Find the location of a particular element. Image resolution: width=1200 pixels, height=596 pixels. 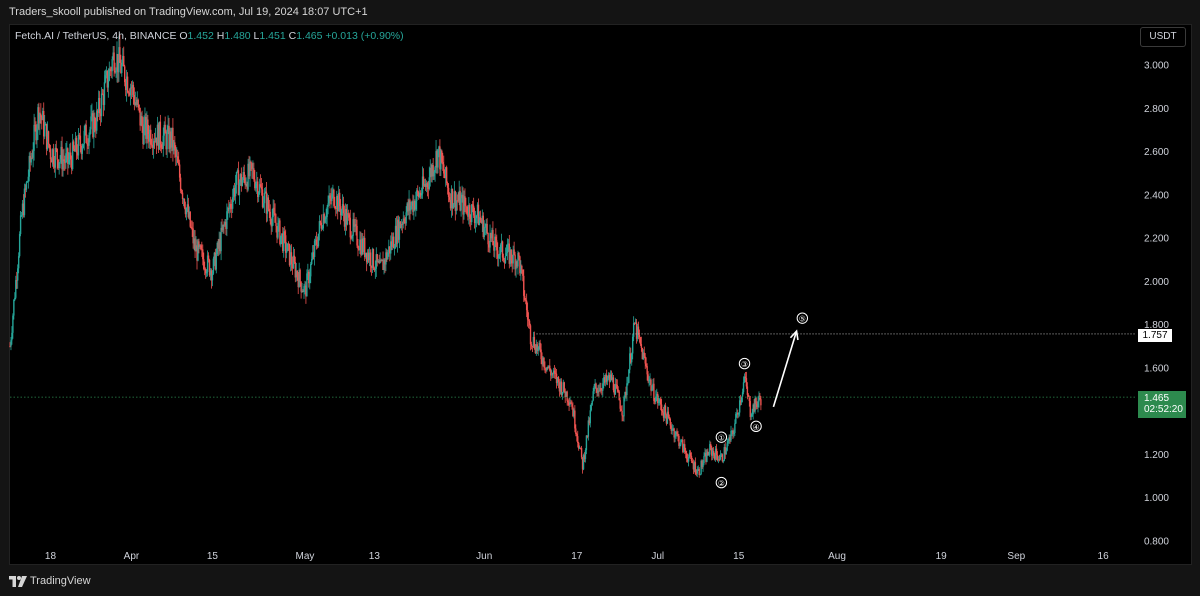

tradingview-logo-icon is located at coordinates (18, 581).